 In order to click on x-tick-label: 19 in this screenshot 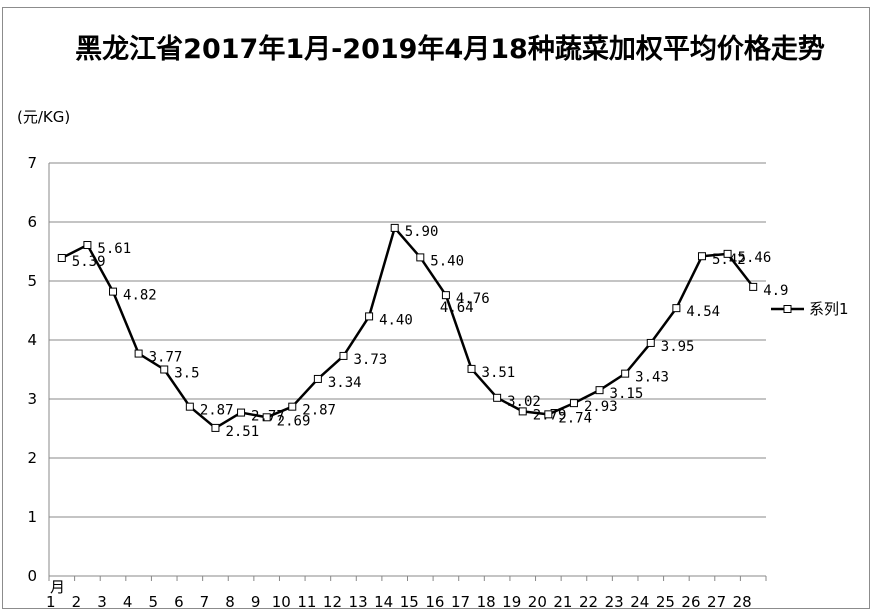, I will do `click(511, 602)`.